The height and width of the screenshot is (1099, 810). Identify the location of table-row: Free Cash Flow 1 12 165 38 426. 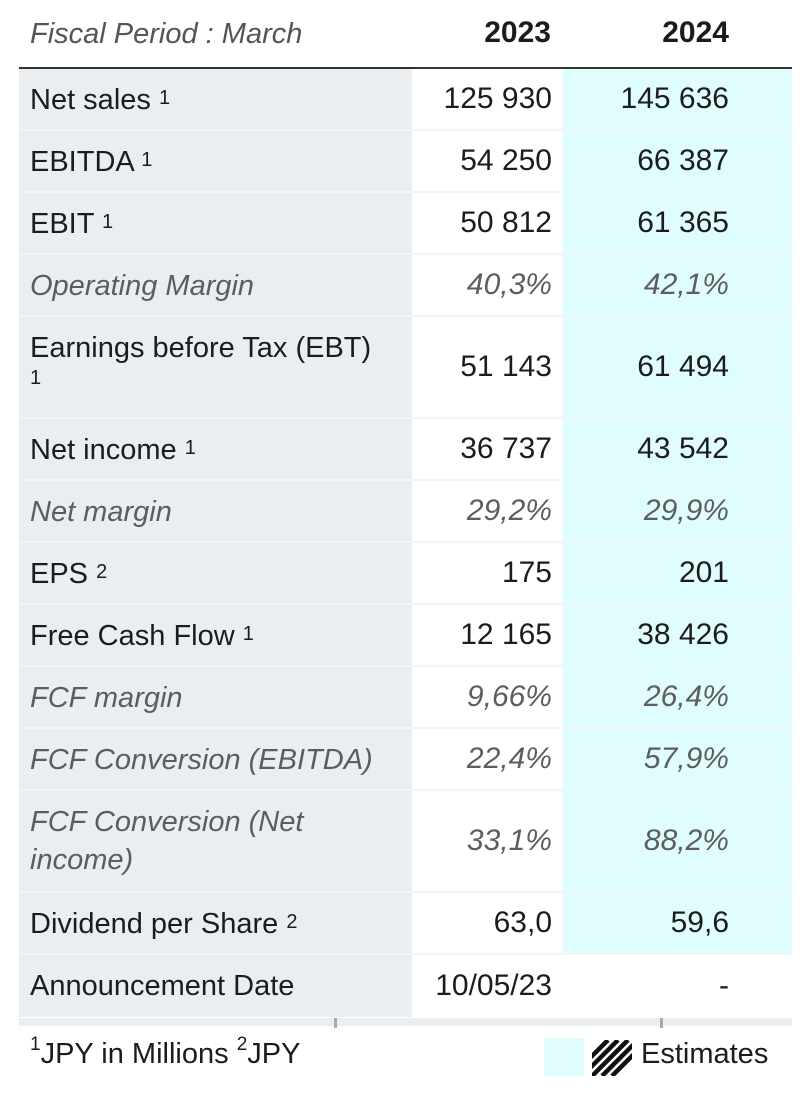
(405, 636).